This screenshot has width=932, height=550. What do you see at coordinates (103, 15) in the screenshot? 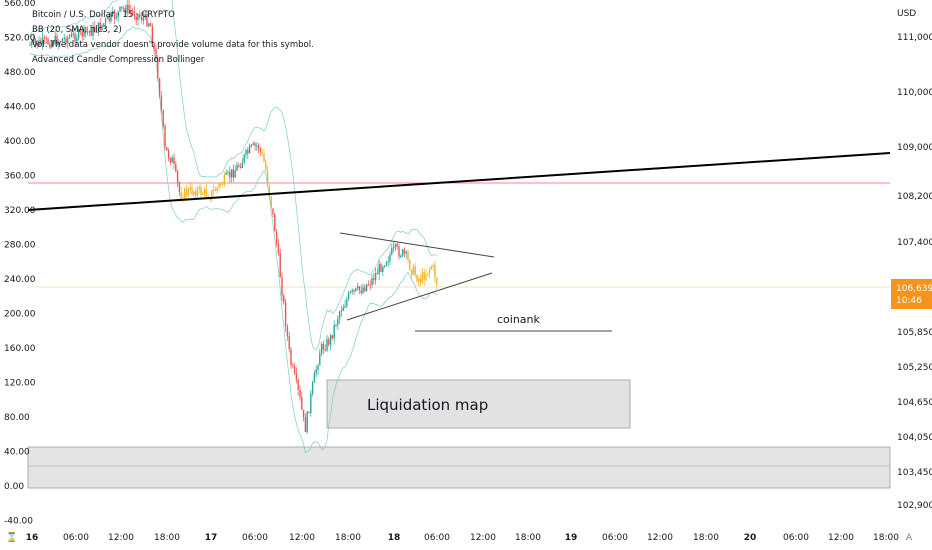
I see `symbol-title: Bitcoin / U.S. Dollar · 15 · CRYPTO` at bounding box center [103, 15].